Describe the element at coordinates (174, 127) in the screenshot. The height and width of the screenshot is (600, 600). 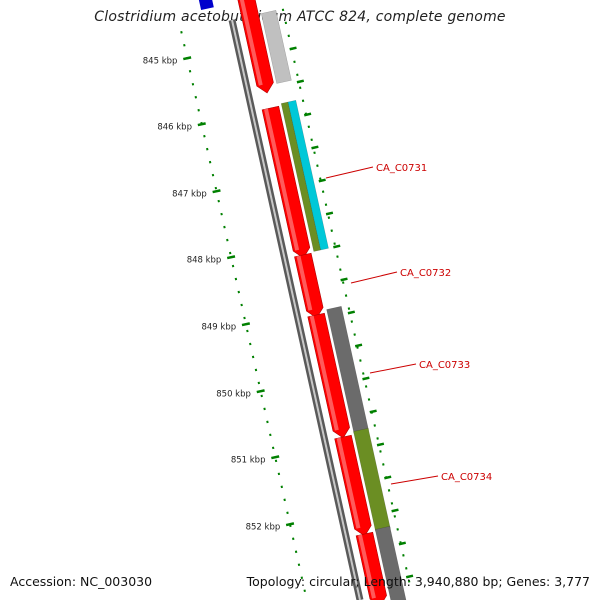
I see `scale-tick-label: 846 kbp` at that location.